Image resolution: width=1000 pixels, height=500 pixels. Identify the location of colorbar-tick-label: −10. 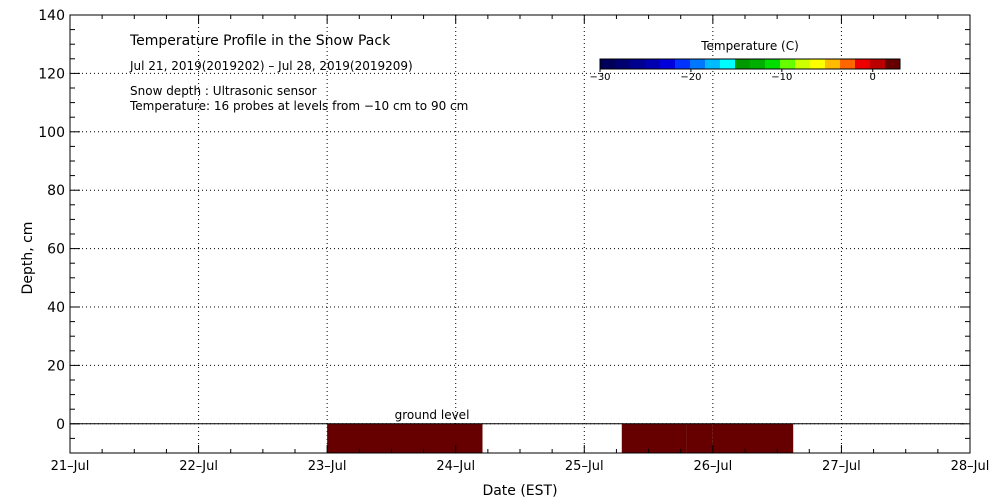
(781, 77).